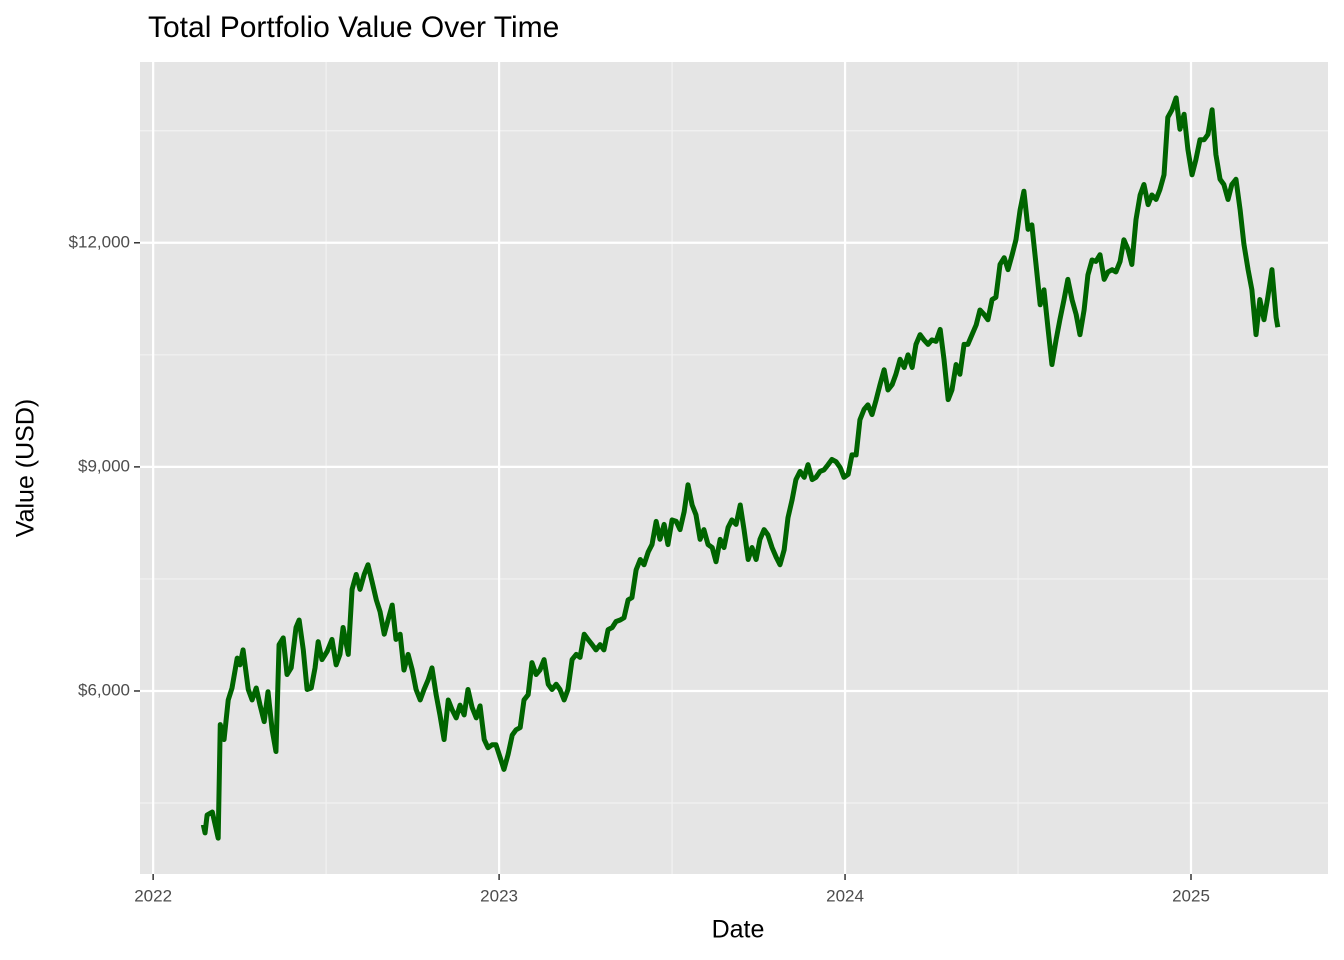 The image size is (1344, 960). Describe the element at coordinates (104, 465) in the screenshot. I see `y-tick-label: $9,000` at that location.